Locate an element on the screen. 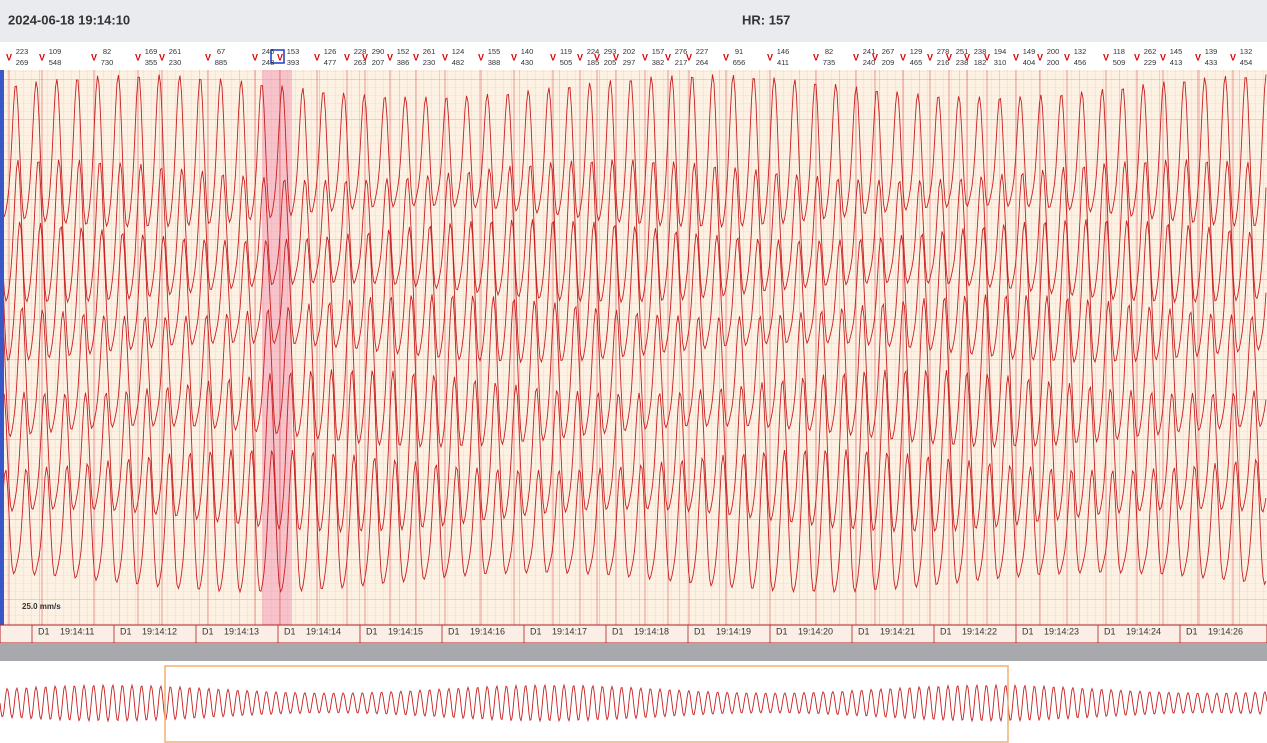  beat-interval: 145 is located at coordinates (1176, 51).